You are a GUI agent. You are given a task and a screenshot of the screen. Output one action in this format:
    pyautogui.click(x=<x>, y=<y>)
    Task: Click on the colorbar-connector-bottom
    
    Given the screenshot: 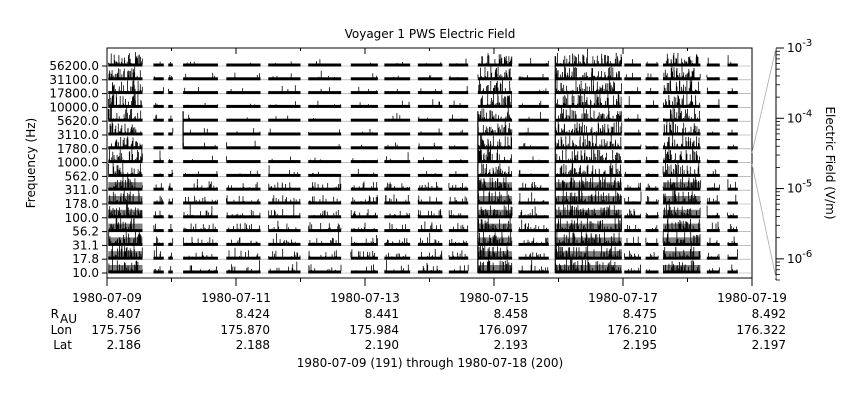 What is the action you would take?
    pyautogui.click(x=764, y=221)
    